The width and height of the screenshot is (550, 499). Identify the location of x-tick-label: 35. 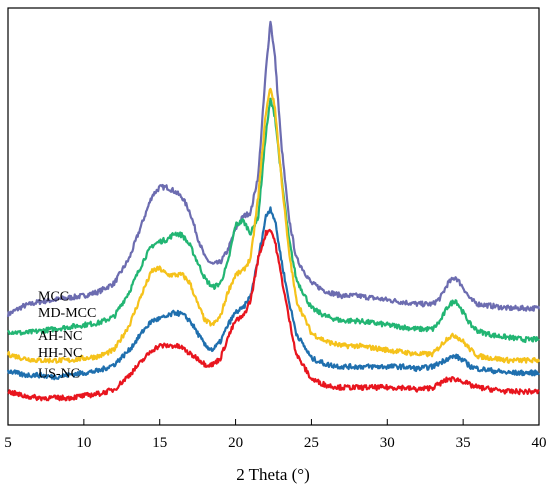
(463, 443).